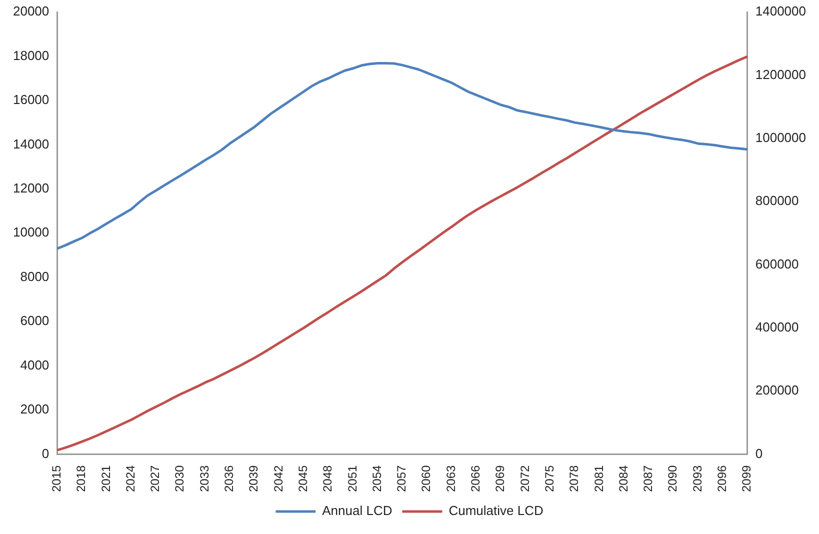  I want to click on x-tick-label: 2048, so click(327, 478).